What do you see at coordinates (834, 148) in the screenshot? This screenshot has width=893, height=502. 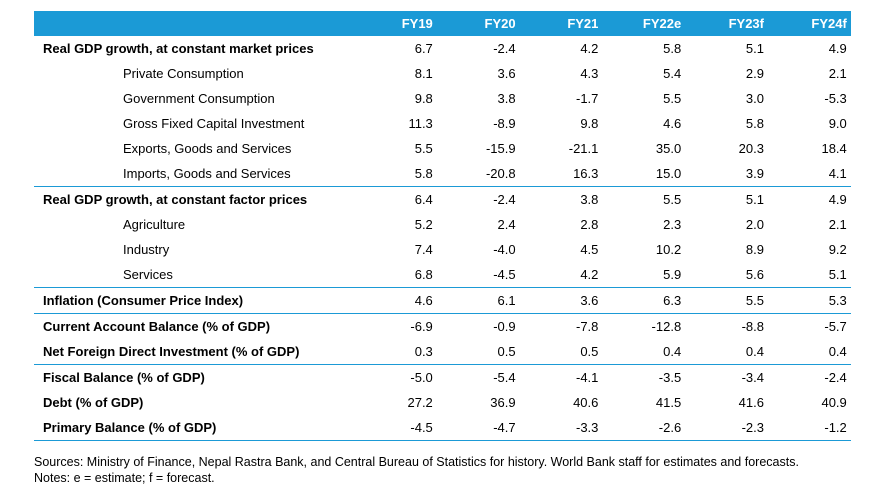 I see `value-cell: 18.4` at bounding box center [834, 148].